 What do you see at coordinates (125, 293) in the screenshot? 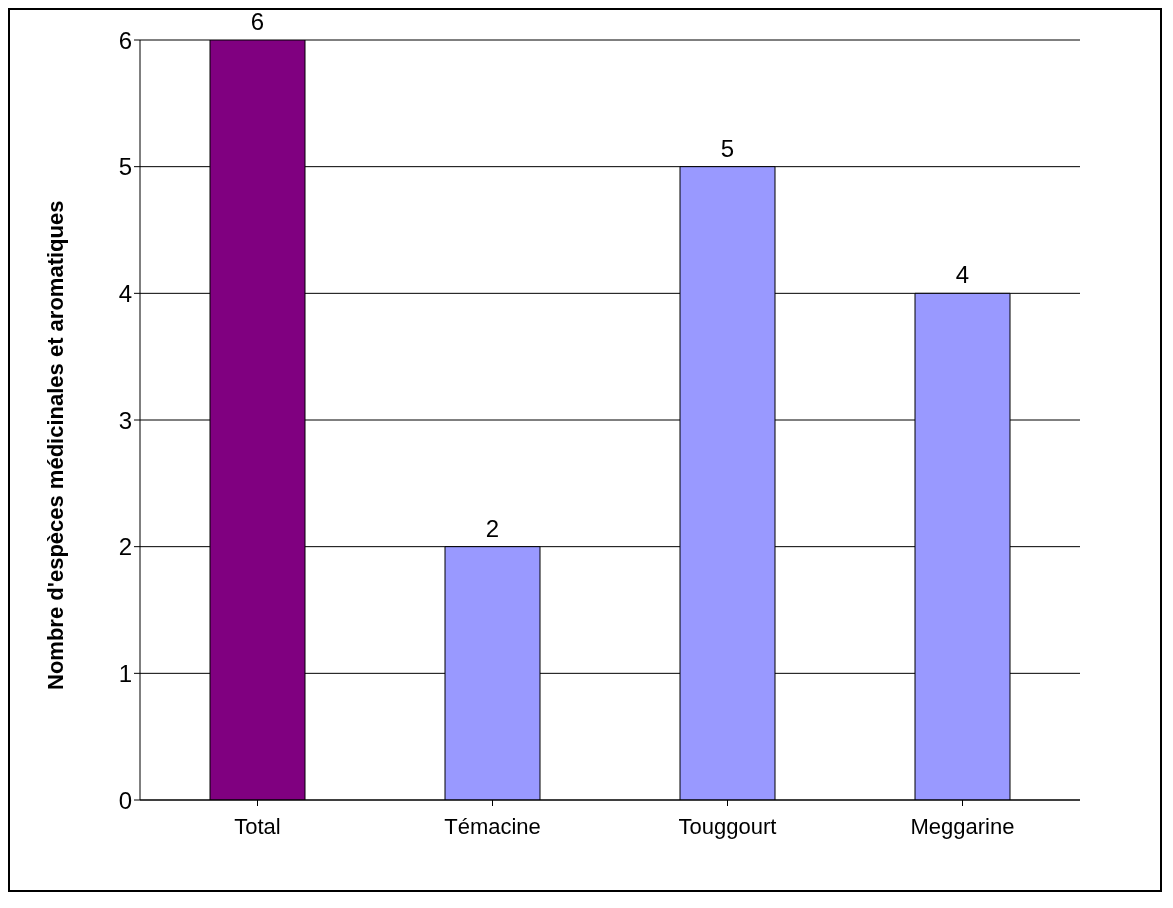
I see `y-tick-label: 4` at bounding box center [125, 293].